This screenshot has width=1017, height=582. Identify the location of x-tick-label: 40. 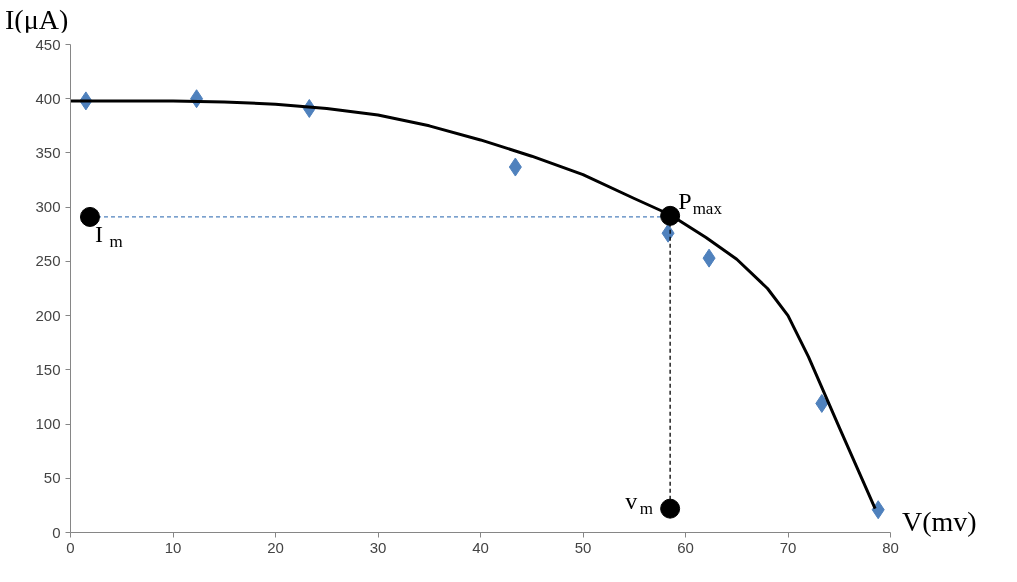
(480, 547).